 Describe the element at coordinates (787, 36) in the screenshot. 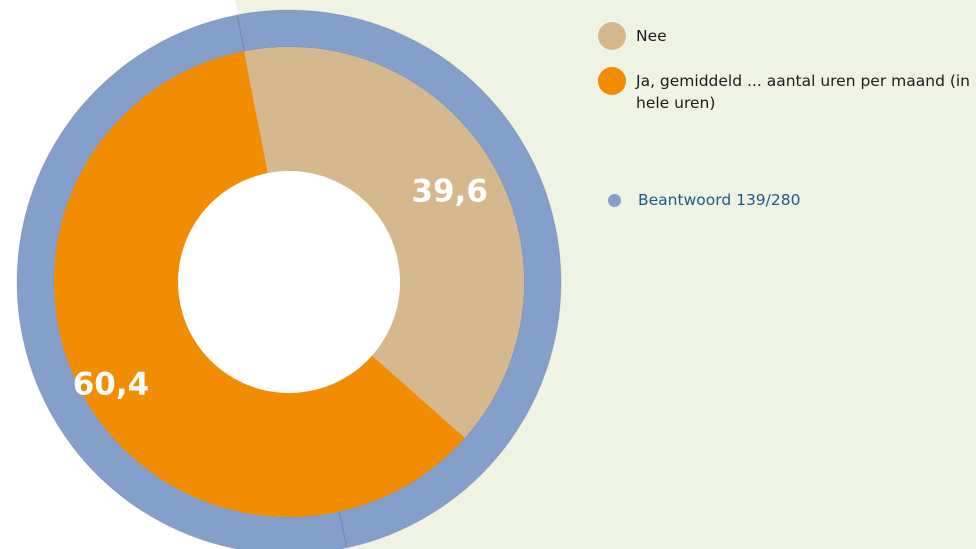

I see `legend-item-nee: Nee` at that location.